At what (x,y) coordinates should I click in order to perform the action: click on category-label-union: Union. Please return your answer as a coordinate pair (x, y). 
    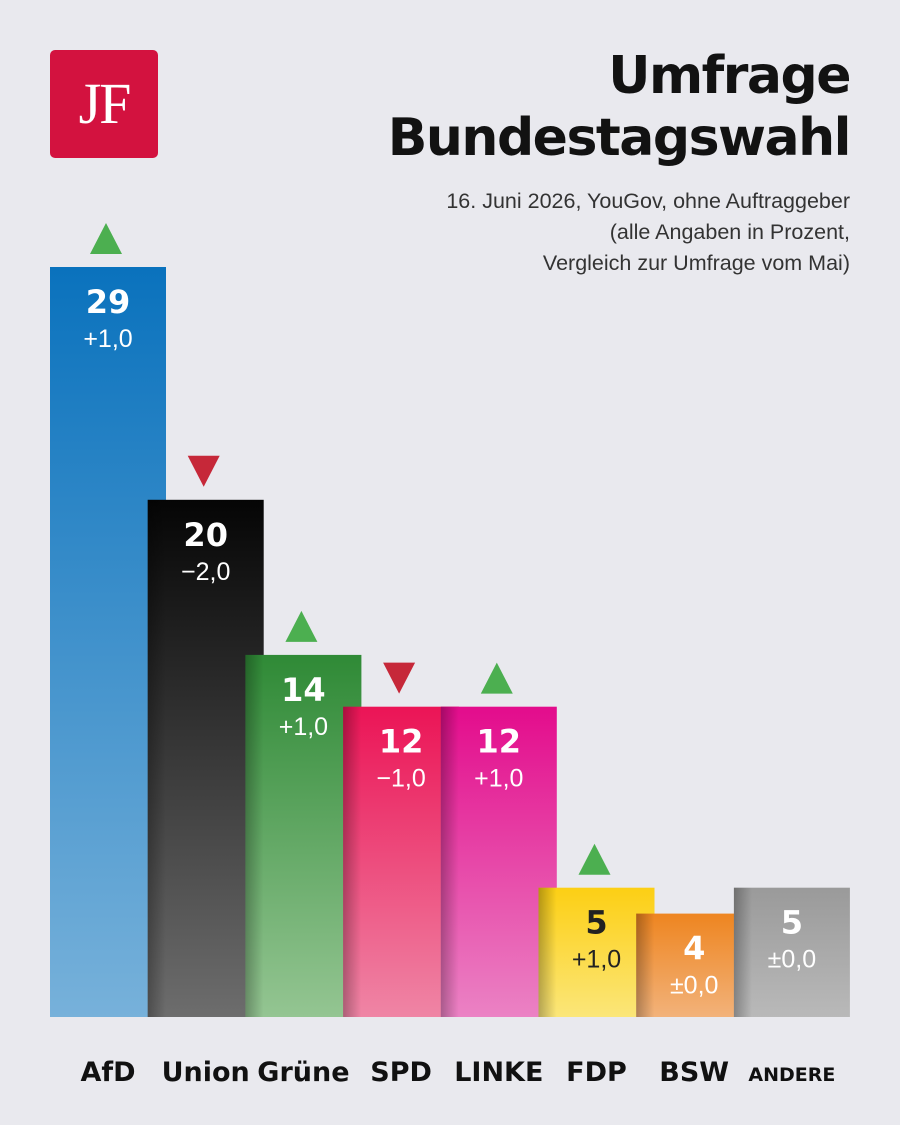
    Looking at the image, I should click on (206, 1072).